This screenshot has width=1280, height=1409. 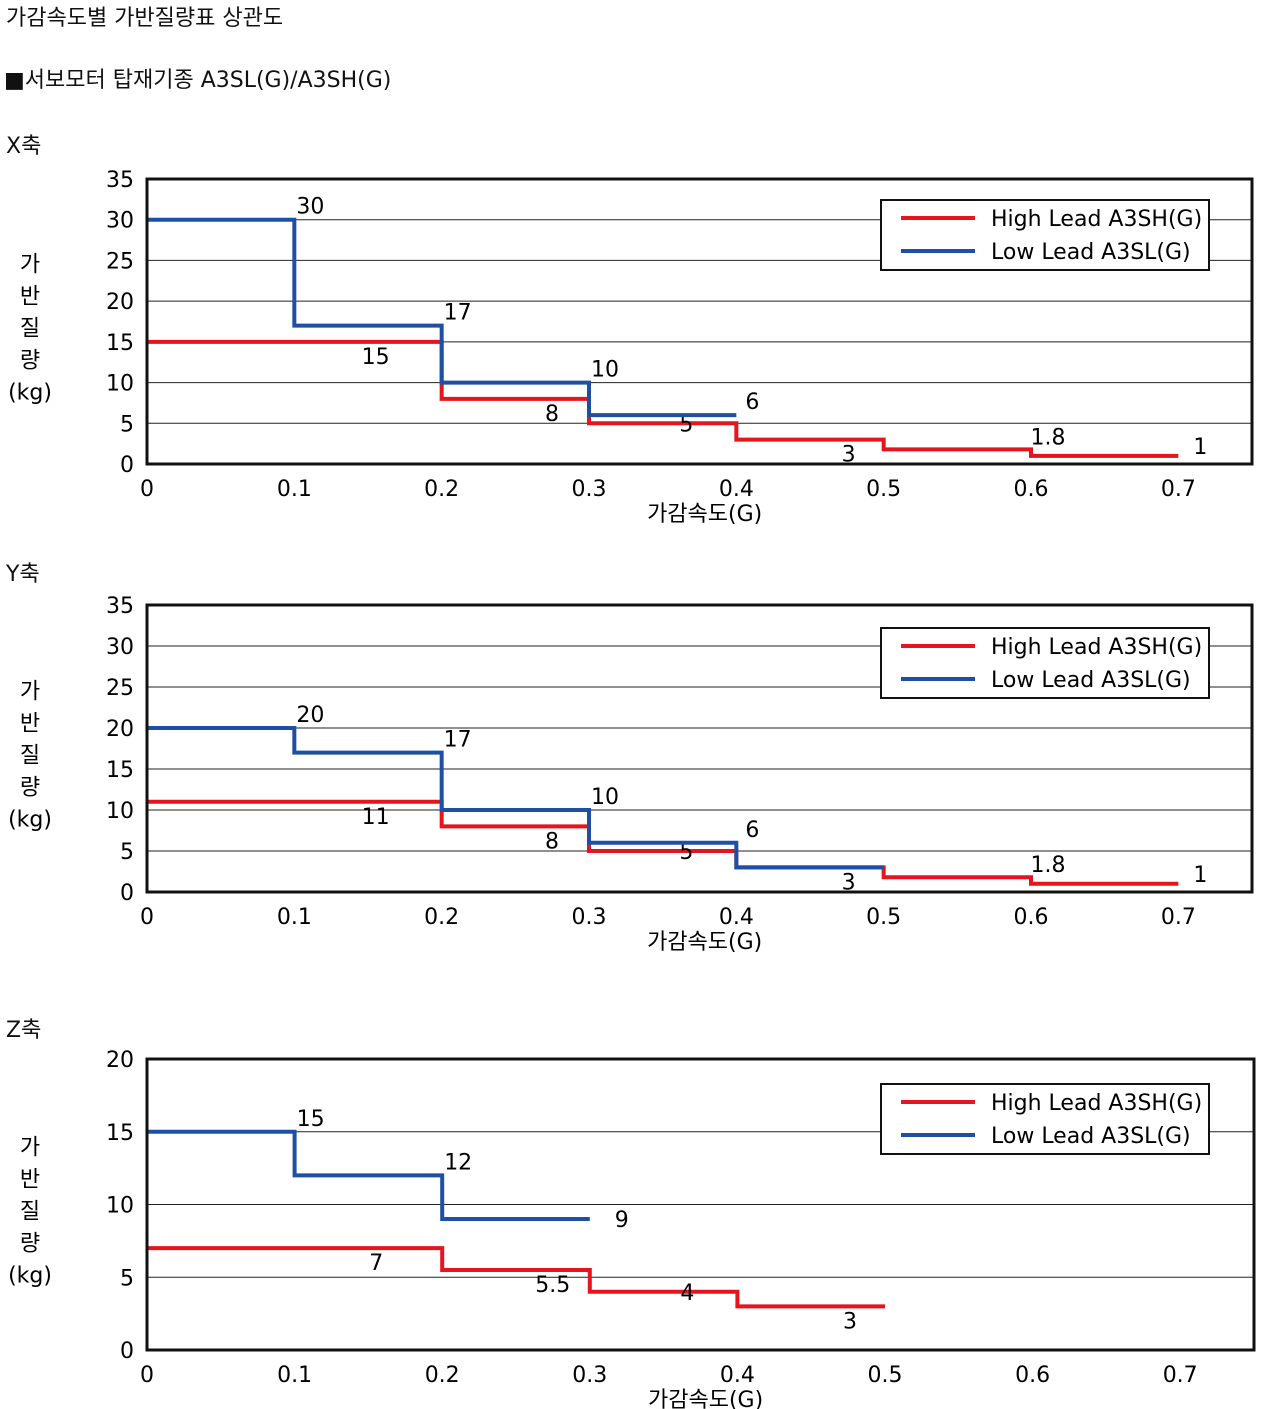 I want to click on z-axis-caption: Z축, so click(x=24, y=1030).